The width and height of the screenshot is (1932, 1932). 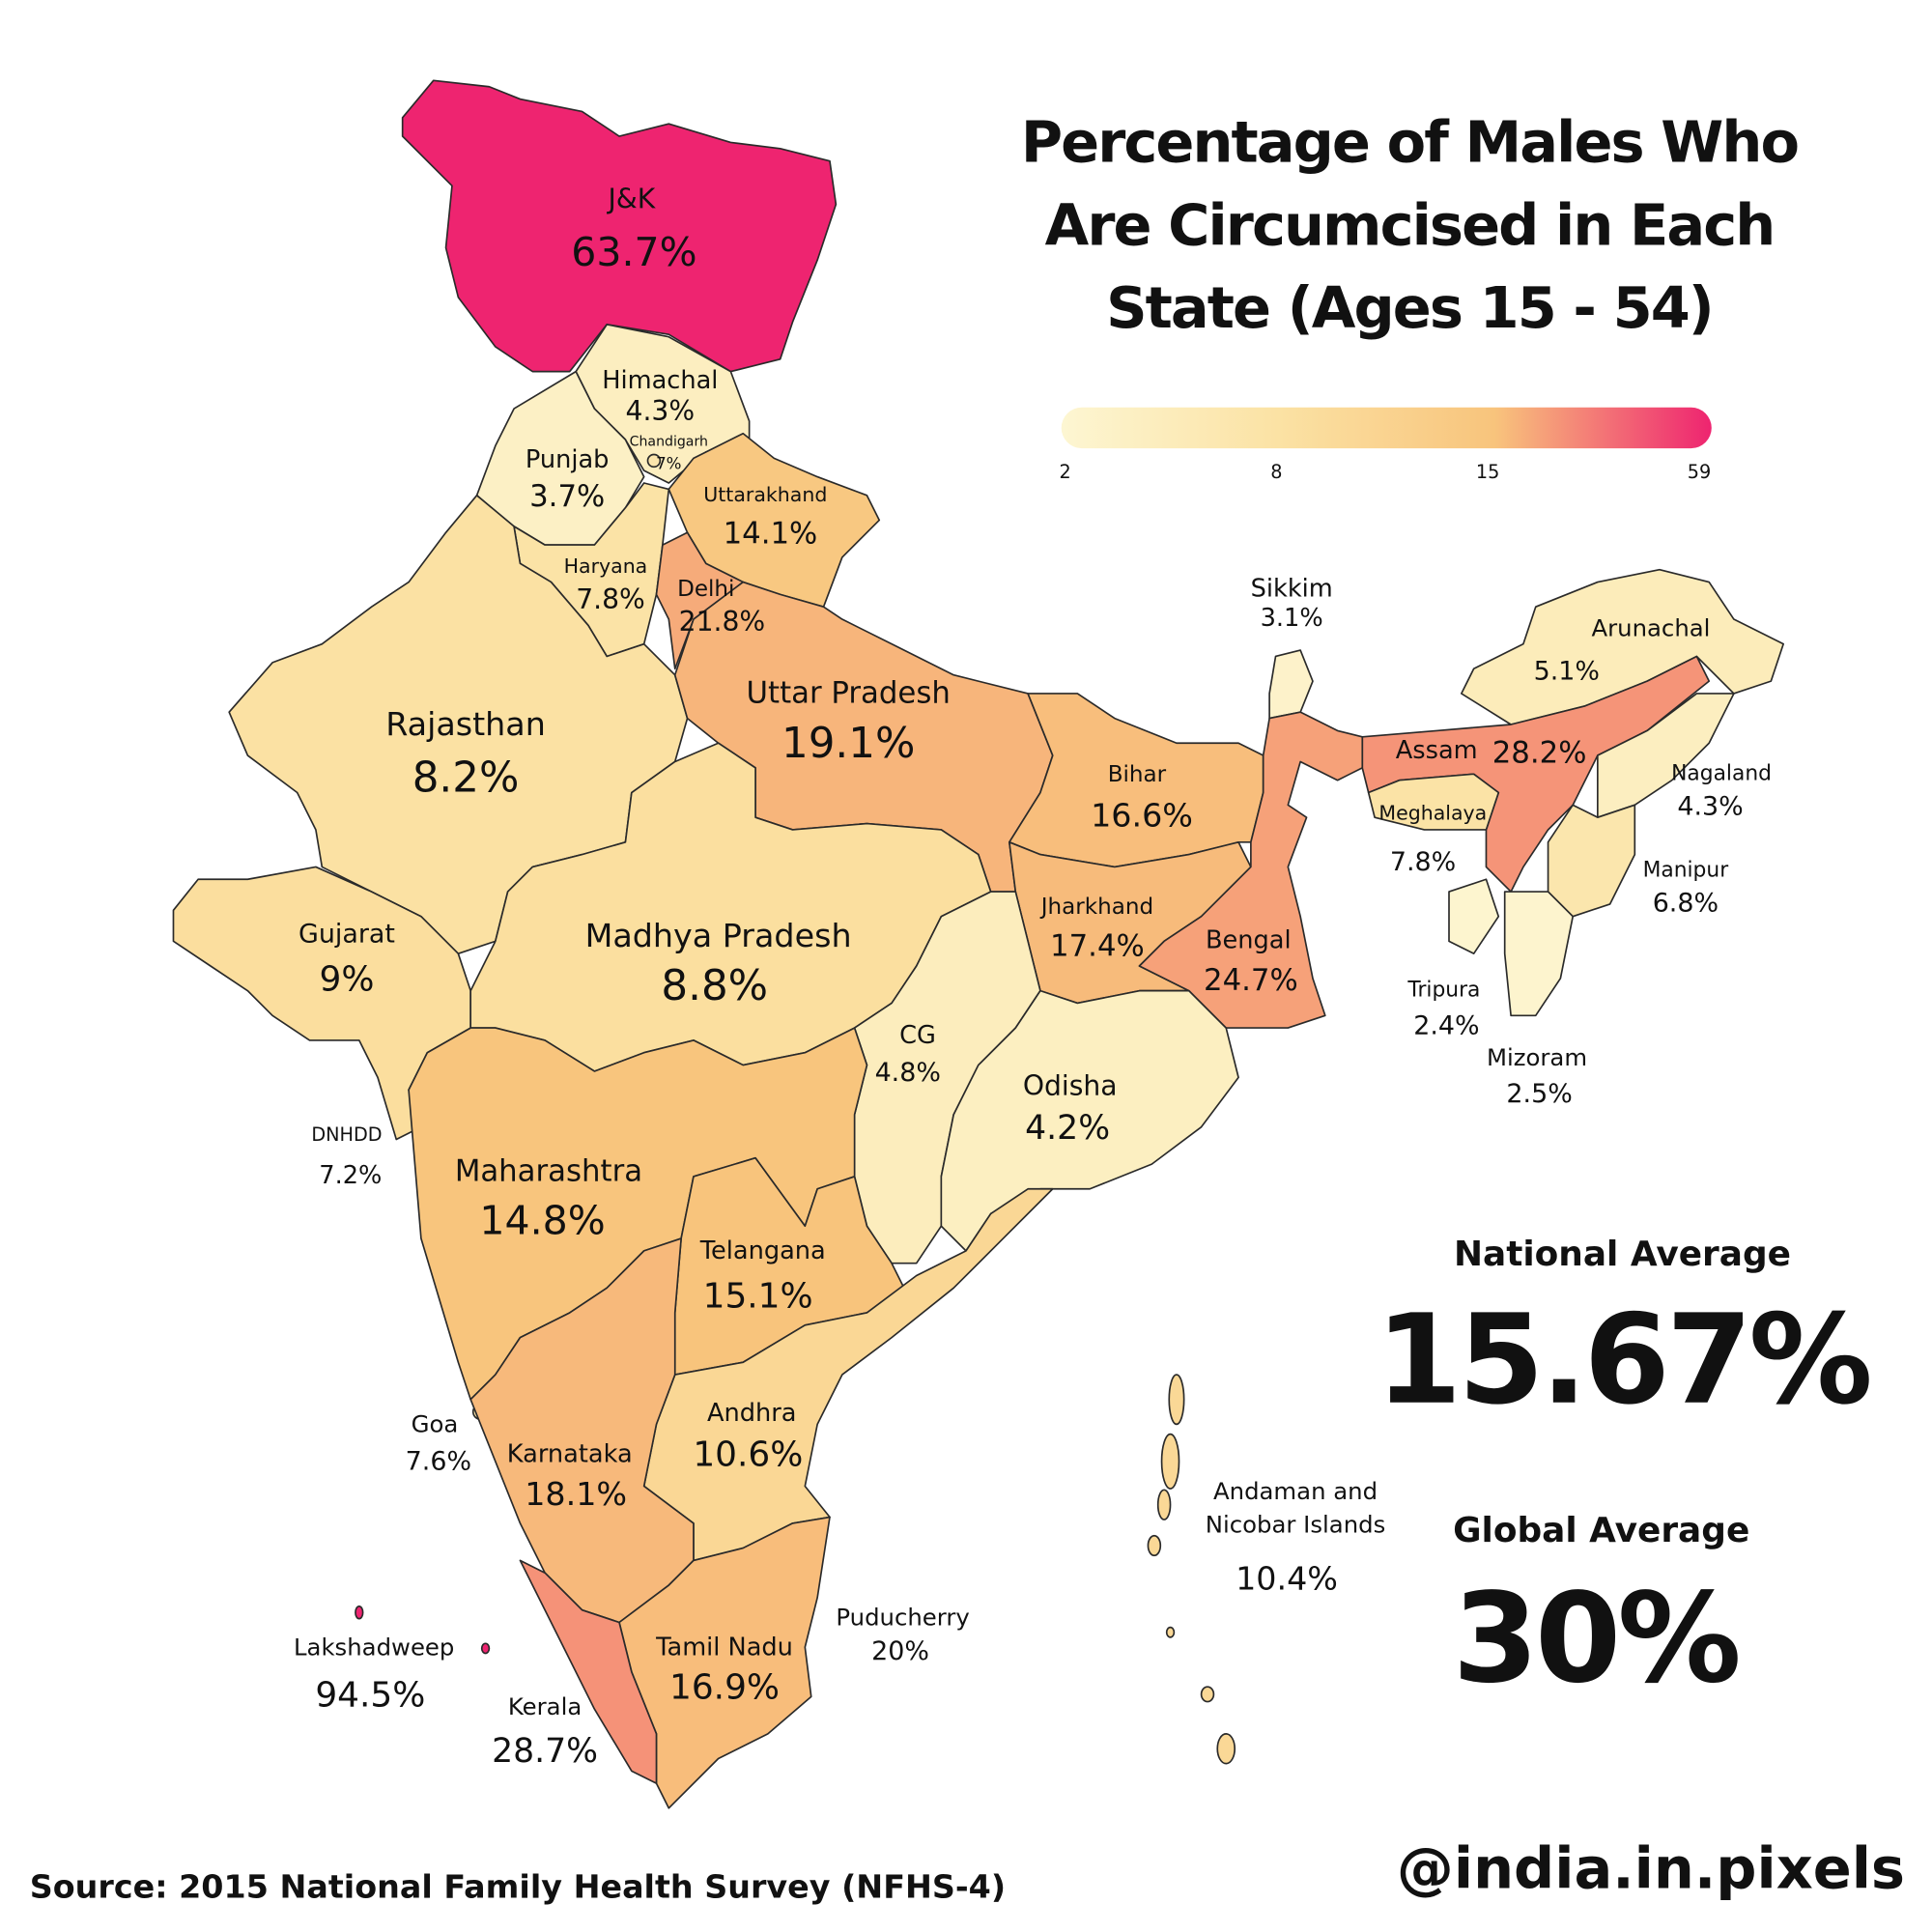 I want to click on state-name: Chandigarh, so click(x=669, y=442).